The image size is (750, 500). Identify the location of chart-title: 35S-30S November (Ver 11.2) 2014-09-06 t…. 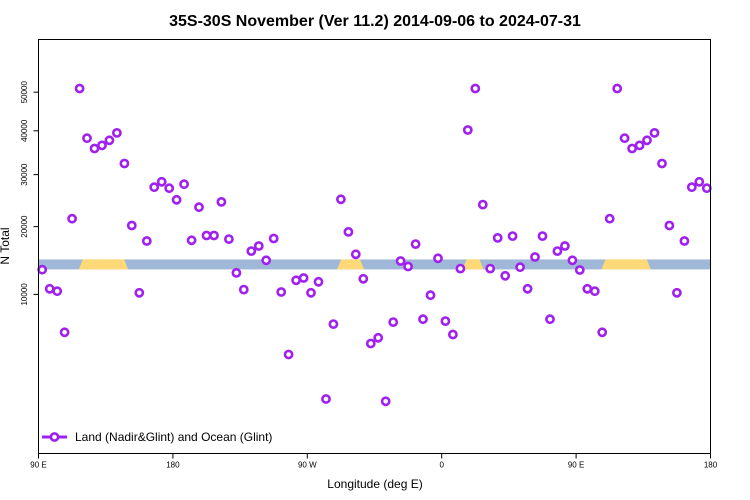
(375, 21).